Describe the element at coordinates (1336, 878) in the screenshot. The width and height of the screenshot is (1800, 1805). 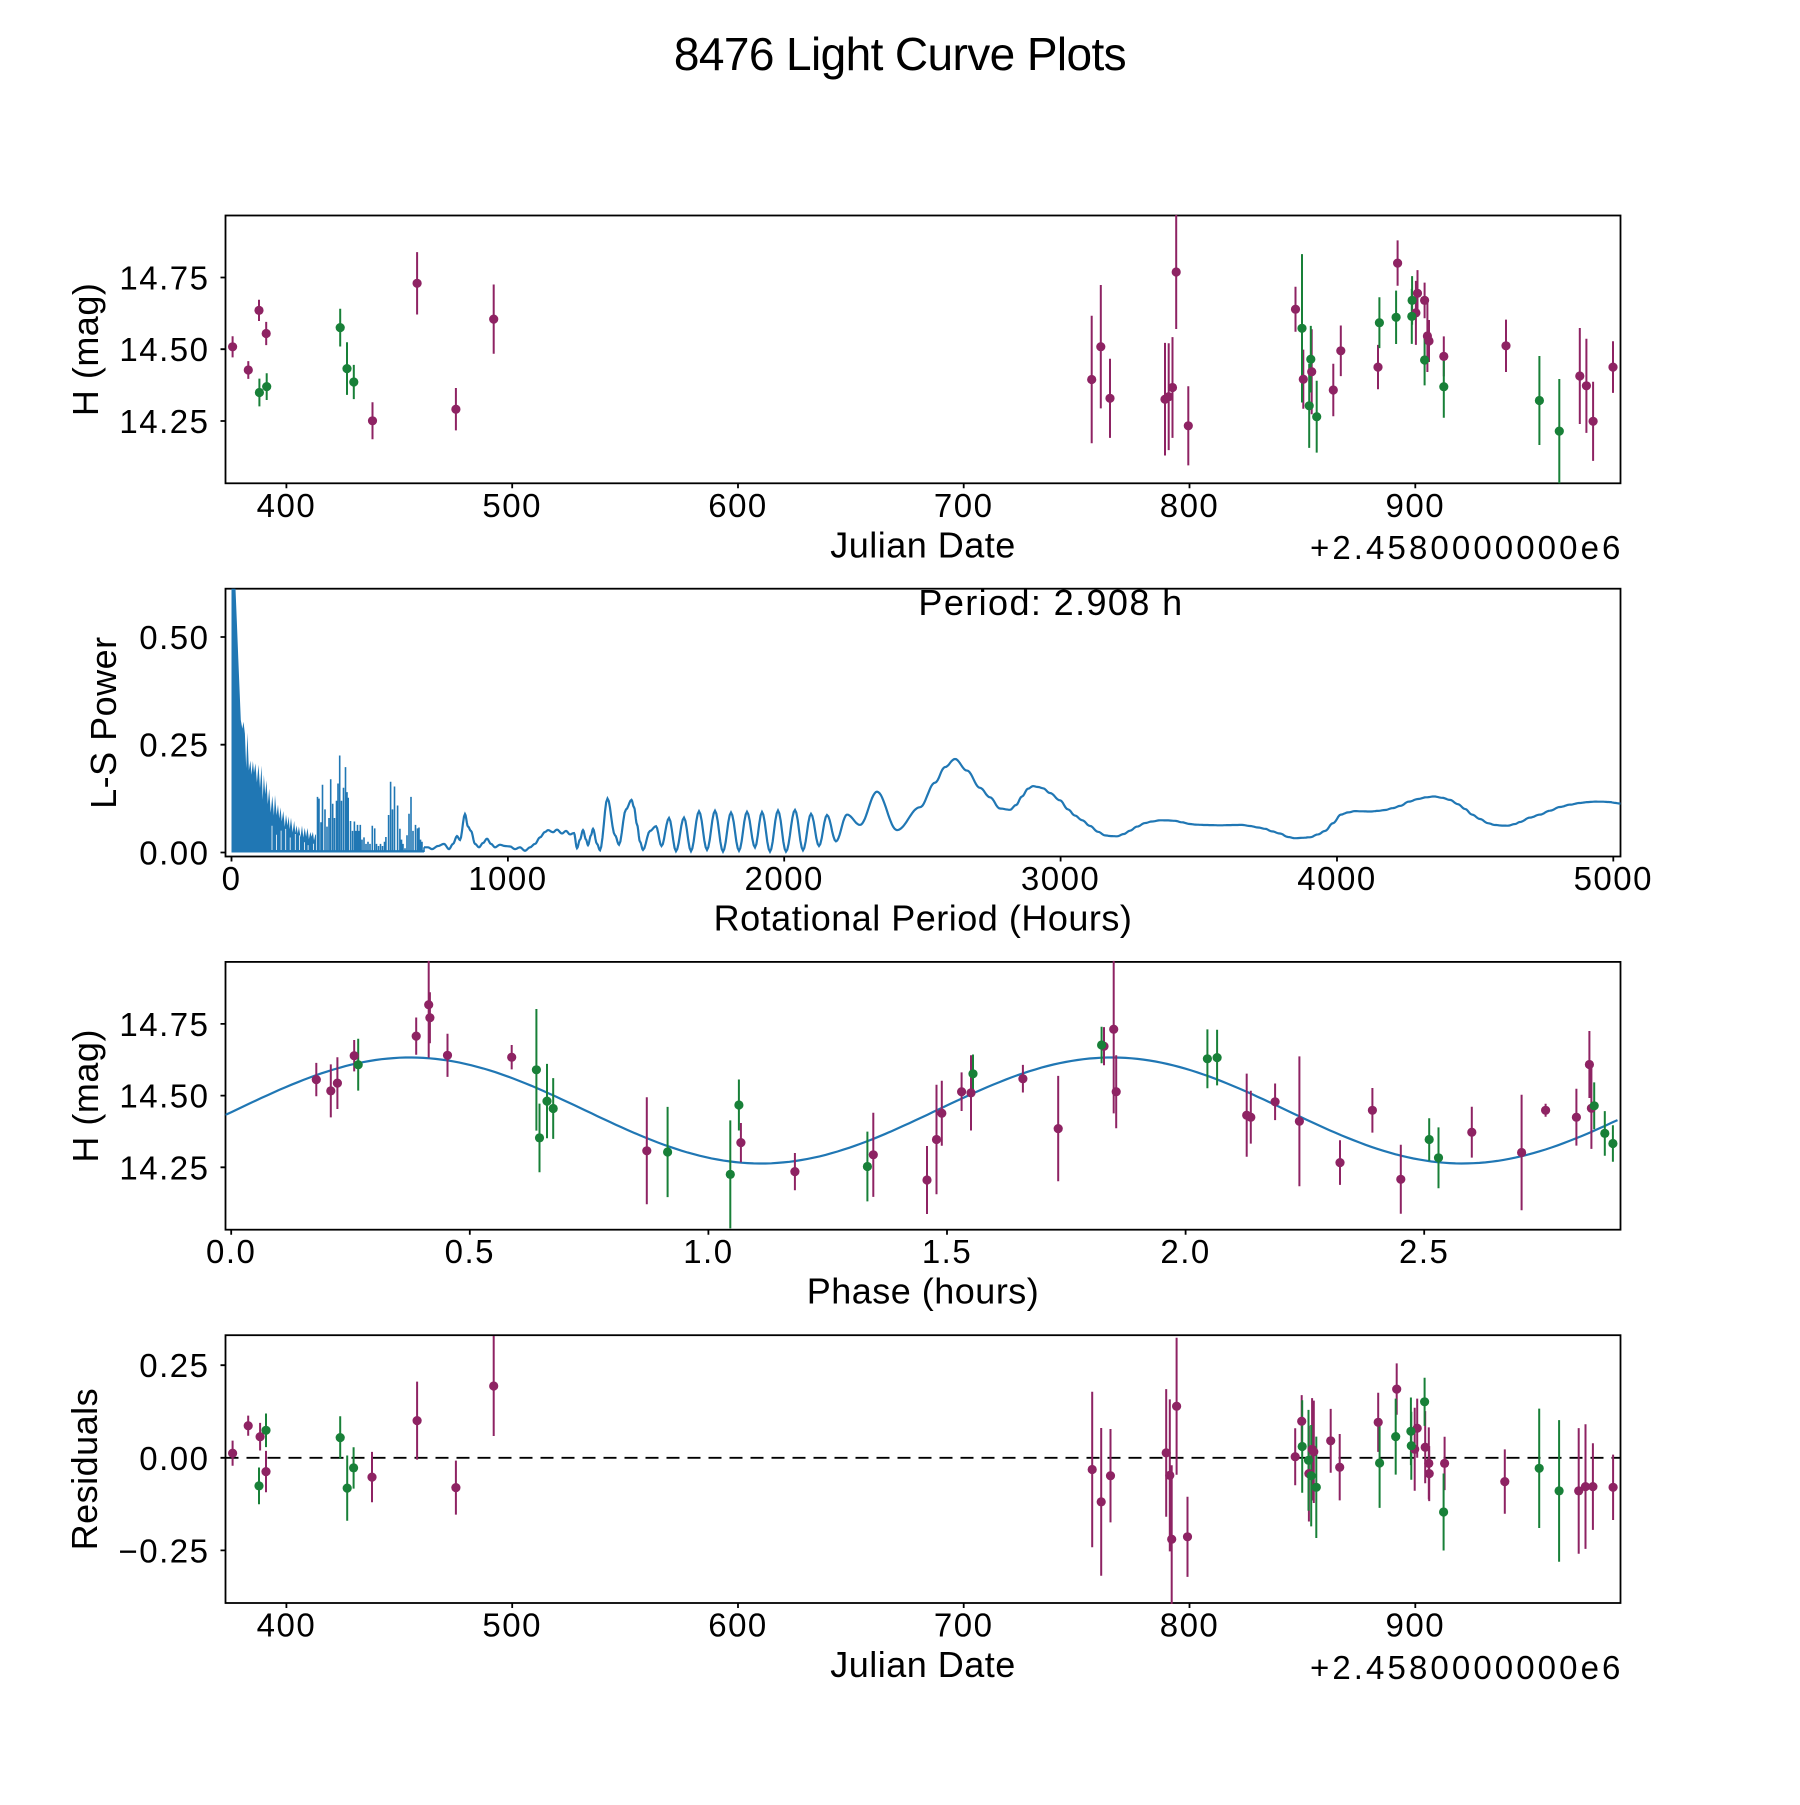
I see `svg-text: 4000` at that location.